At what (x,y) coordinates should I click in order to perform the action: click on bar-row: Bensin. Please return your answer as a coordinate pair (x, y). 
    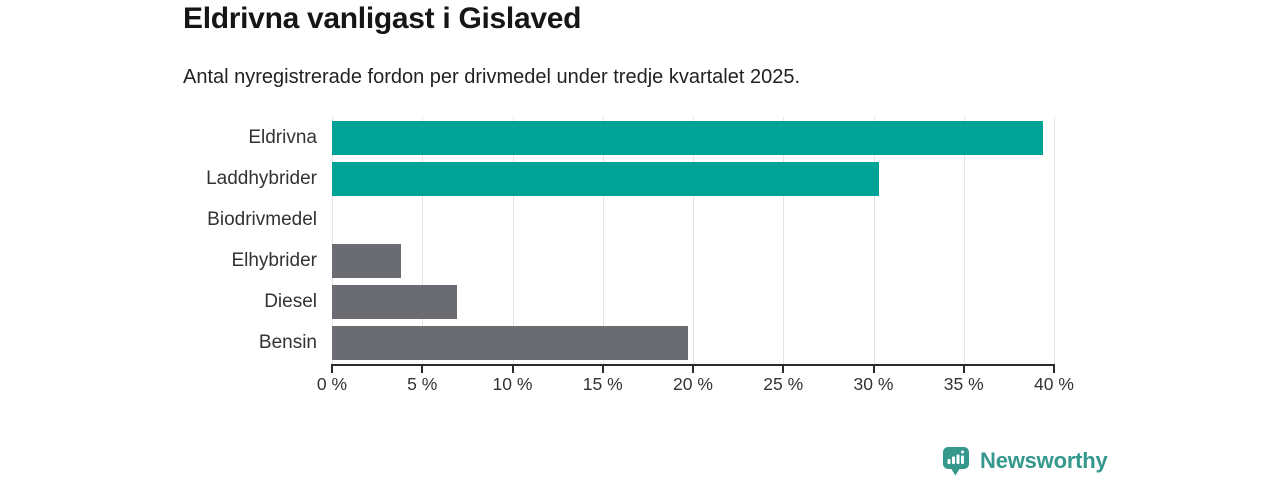
    Looking at the image, I should click on (656, 343).